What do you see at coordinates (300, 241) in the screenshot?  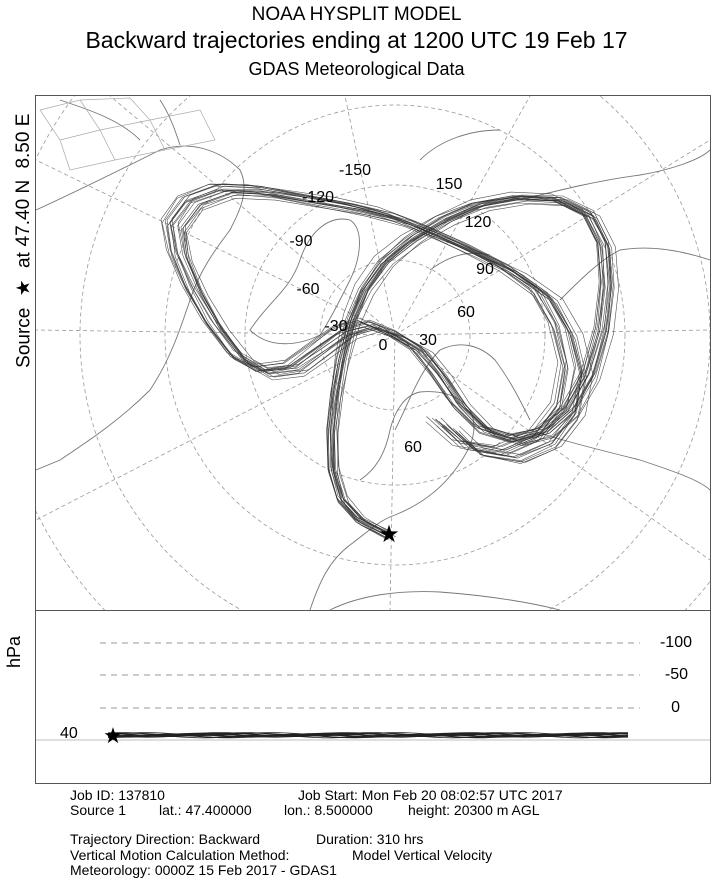 I see `longitude-label: -90` at bounding box center [300, 241].